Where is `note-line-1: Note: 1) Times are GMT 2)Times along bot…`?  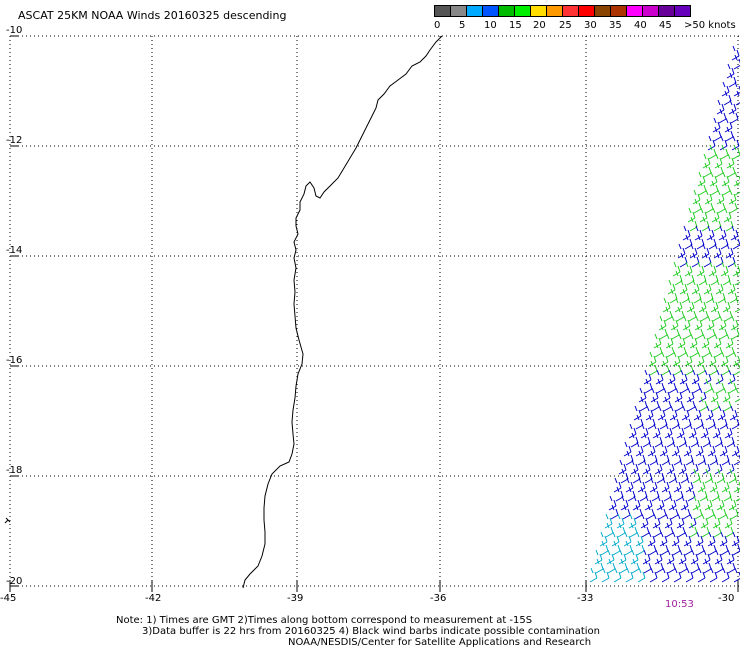
note-line-1: Note: 1) Times are GMT 2)Times along bot… is located at coordinates (324, 620).